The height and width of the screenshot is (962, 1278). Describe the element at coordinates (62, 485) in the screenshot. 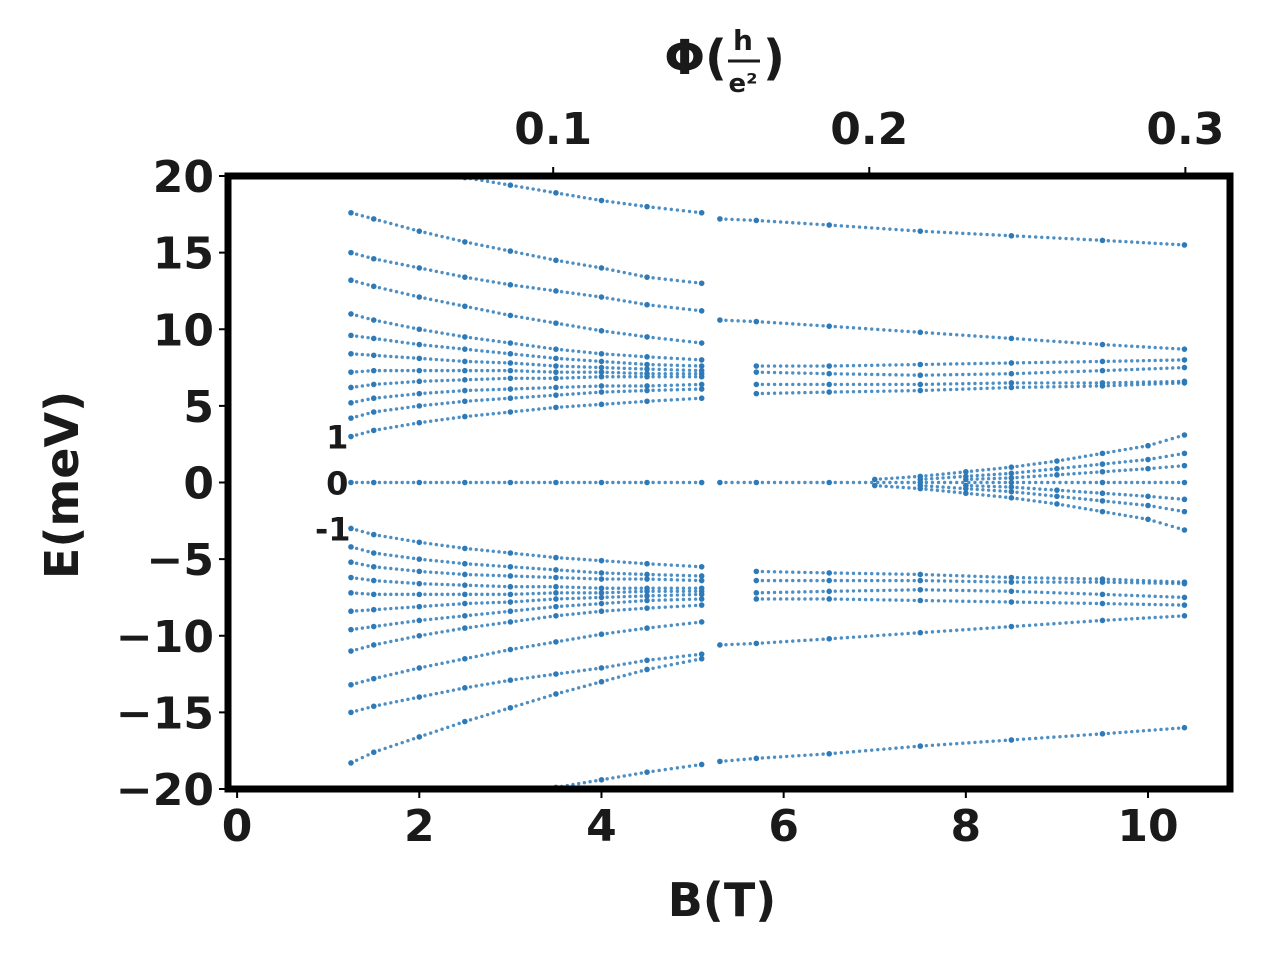

I see `y-axis-label: E(meV)` at that location.